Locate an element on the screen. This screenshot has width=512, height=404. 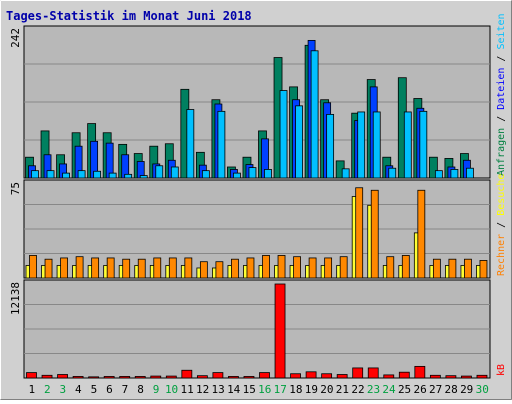
x-tick-label: 6 is located at coordinates (109, 389).